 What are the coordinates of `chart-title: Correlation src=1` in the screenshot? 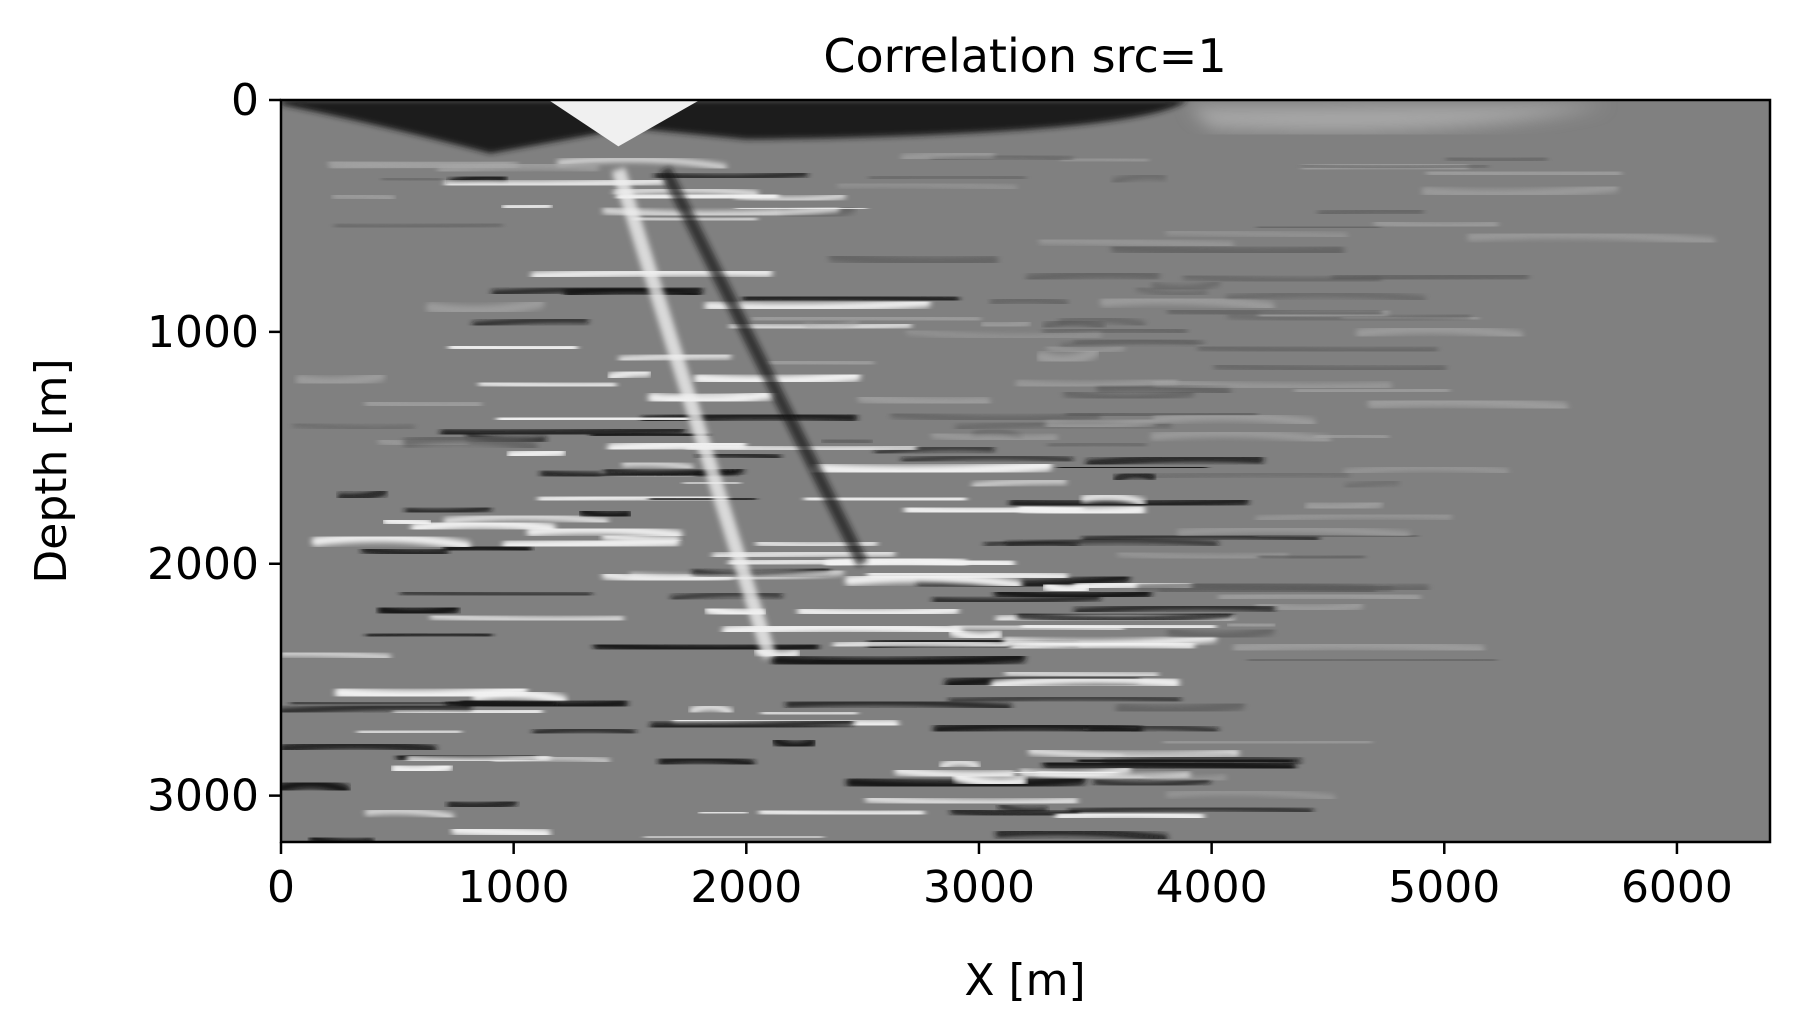 It's located at (1024, 56).